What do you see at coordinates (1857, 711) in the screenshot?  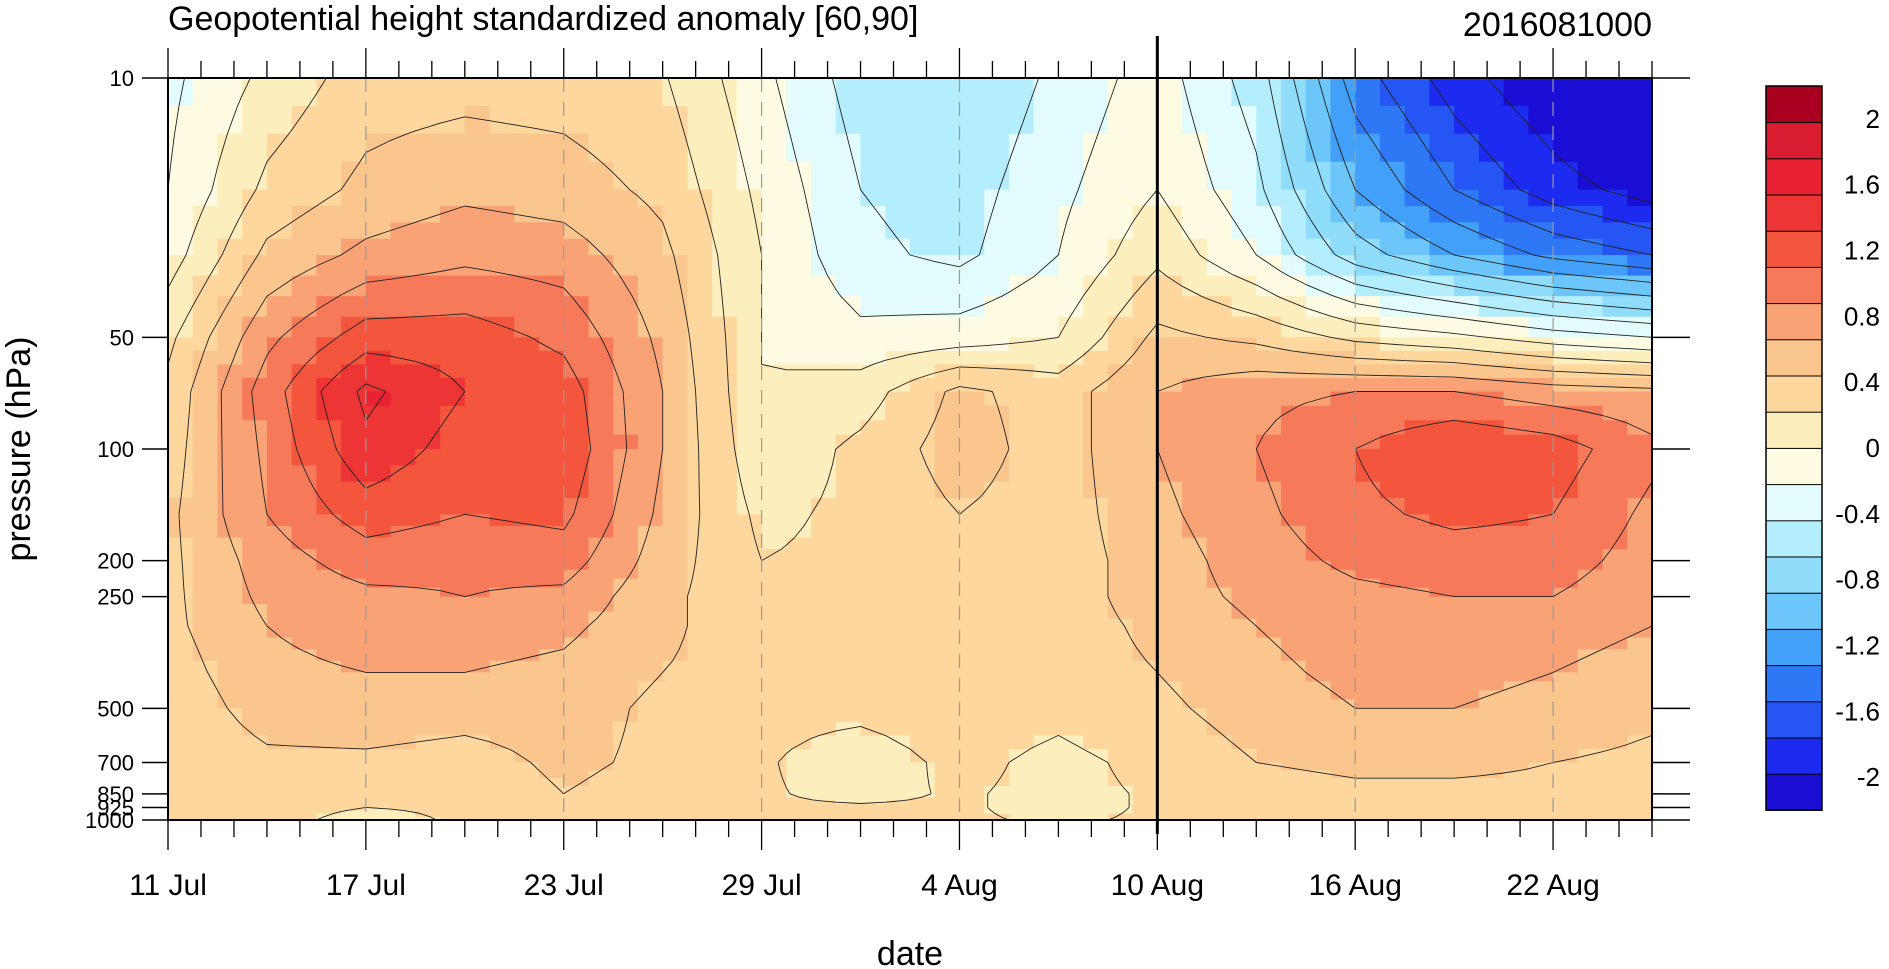 I see `colorbar-label: -1.6` at bounding box center [1857, 711].